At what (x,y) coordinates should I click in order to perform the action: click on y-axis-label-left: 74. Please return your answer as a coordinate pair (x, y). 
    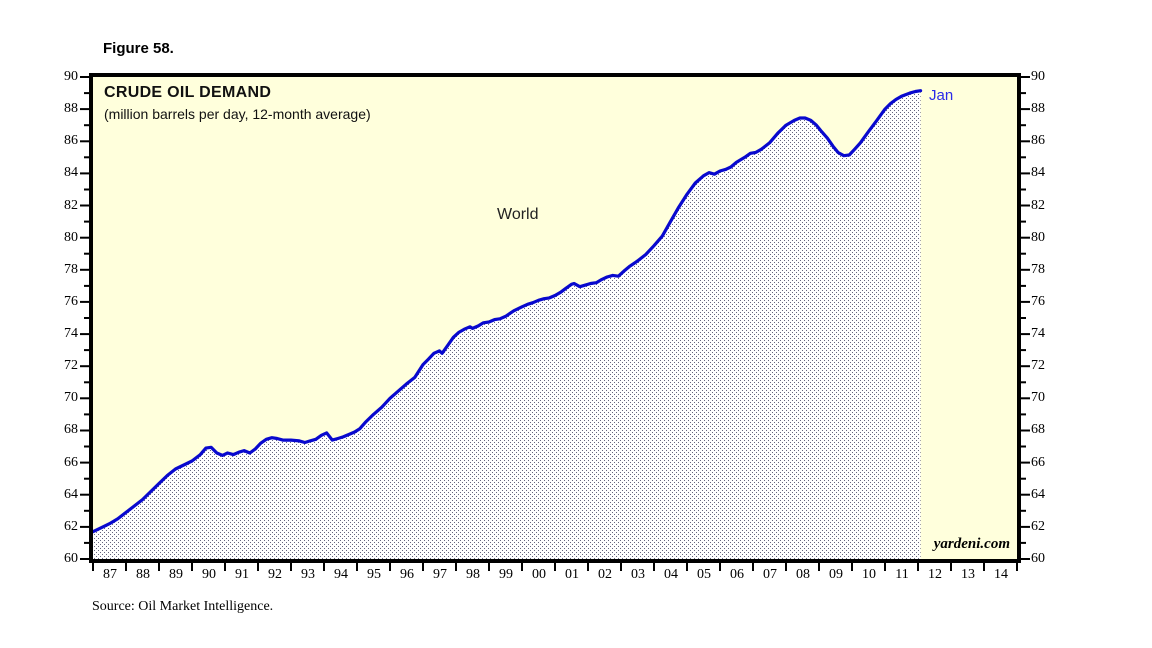
    Looking at the image, I should click on (71, 333).